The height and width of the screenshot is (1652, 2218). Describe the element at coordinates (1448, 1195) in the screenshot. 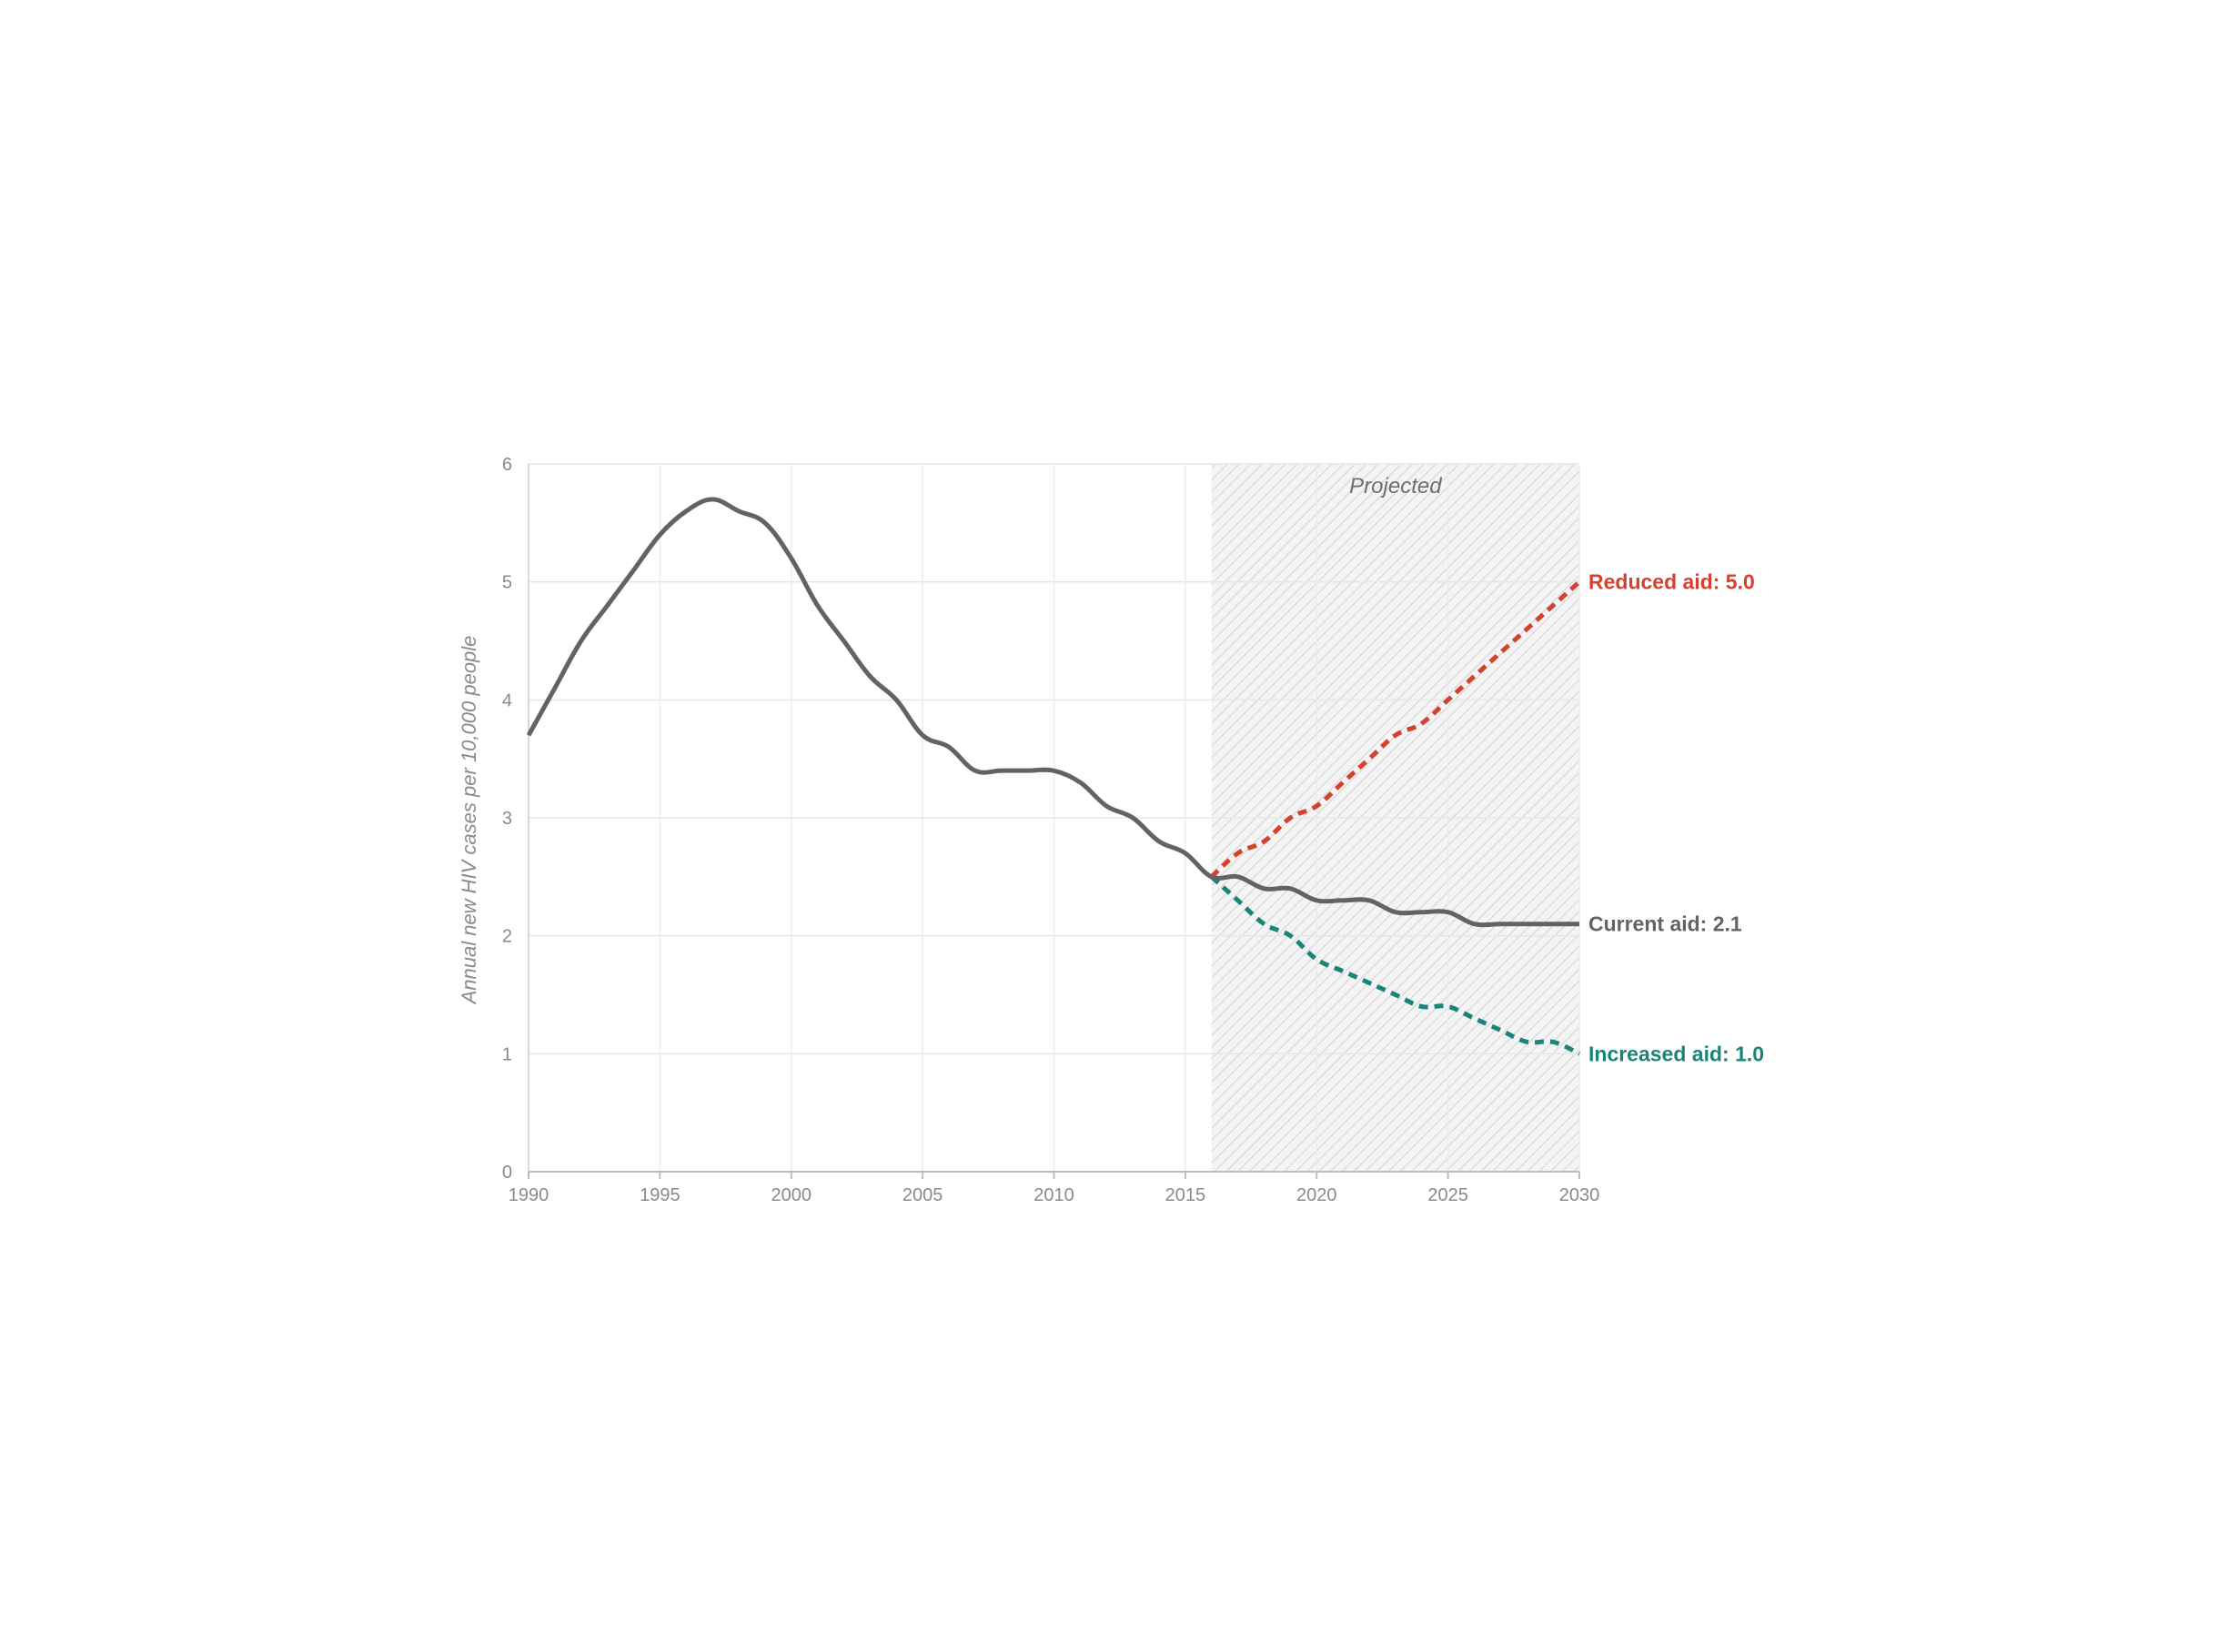

I see `x-tick-label: 2025` at that location.